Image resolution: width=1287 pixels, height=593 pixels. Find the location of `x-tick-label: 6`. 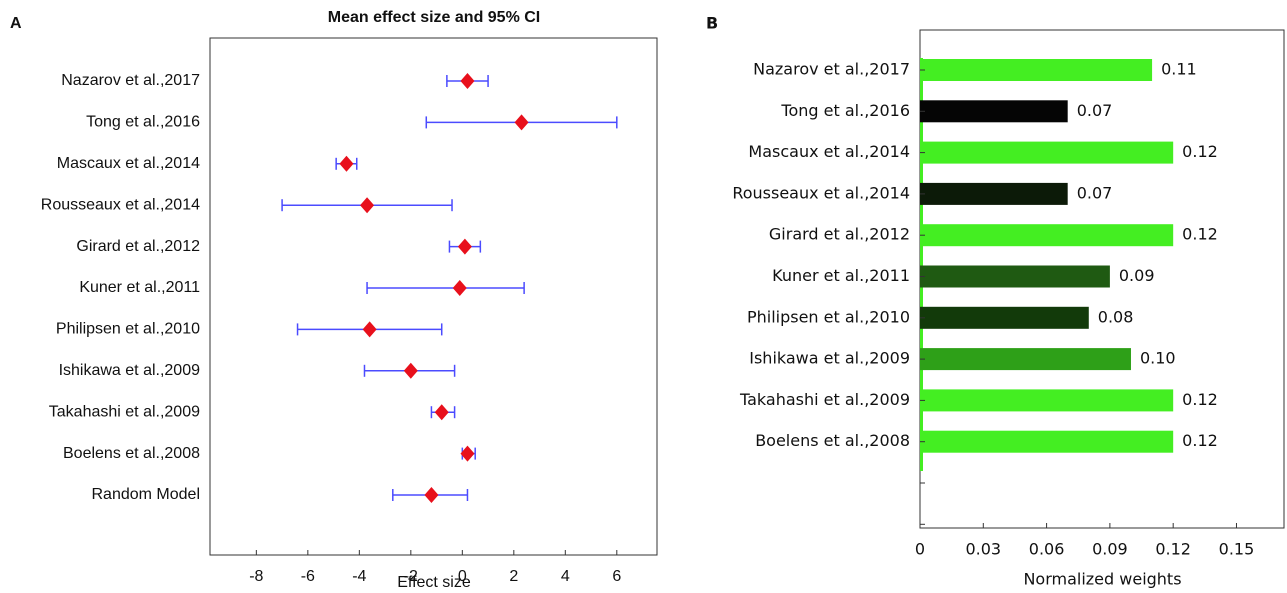

x-tick-label: 6 is located at coordinates (616, 576).